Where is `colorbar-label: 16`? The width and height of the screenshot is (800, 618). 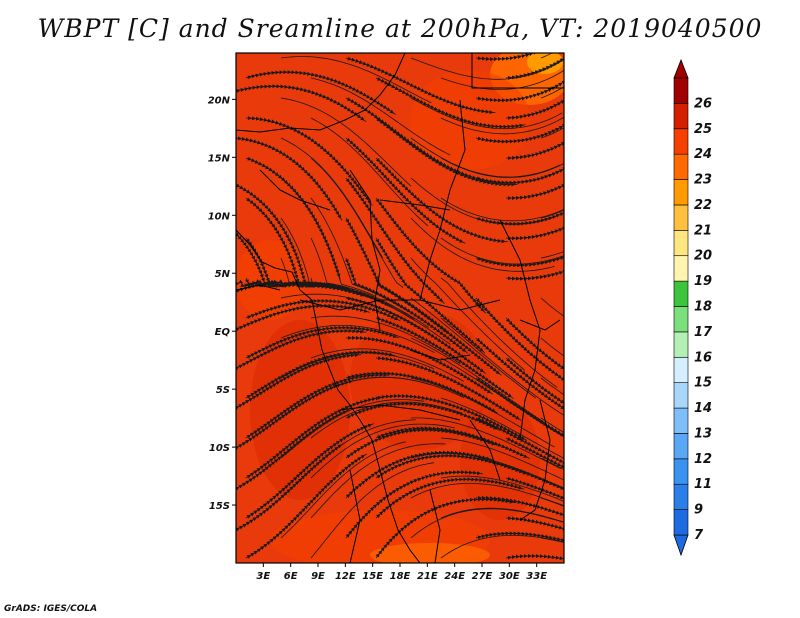
colorbar-label: 16 is located at coordinates (703, 357).